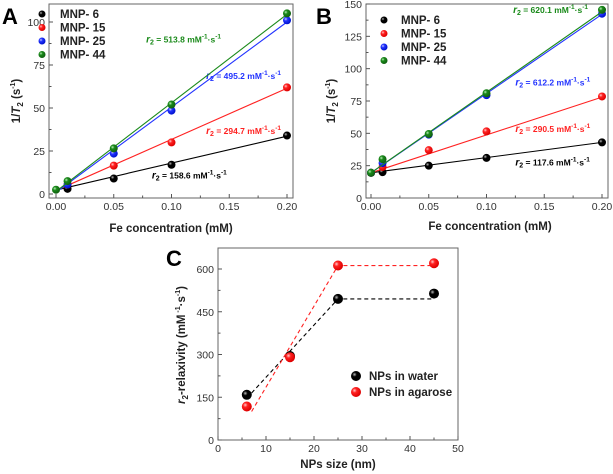 The image size is (613, 474). I want to click on panel-letter: C, so click(174, 258).